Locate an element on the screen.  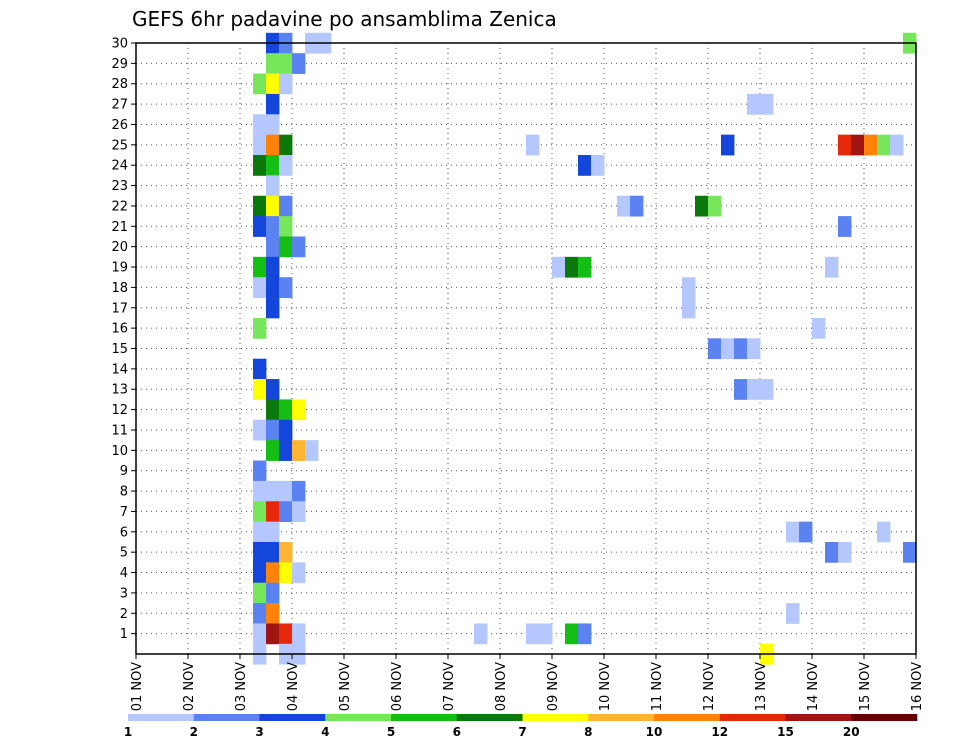
x-tick-label: 14 NOV is located at coordinates (813, 686).